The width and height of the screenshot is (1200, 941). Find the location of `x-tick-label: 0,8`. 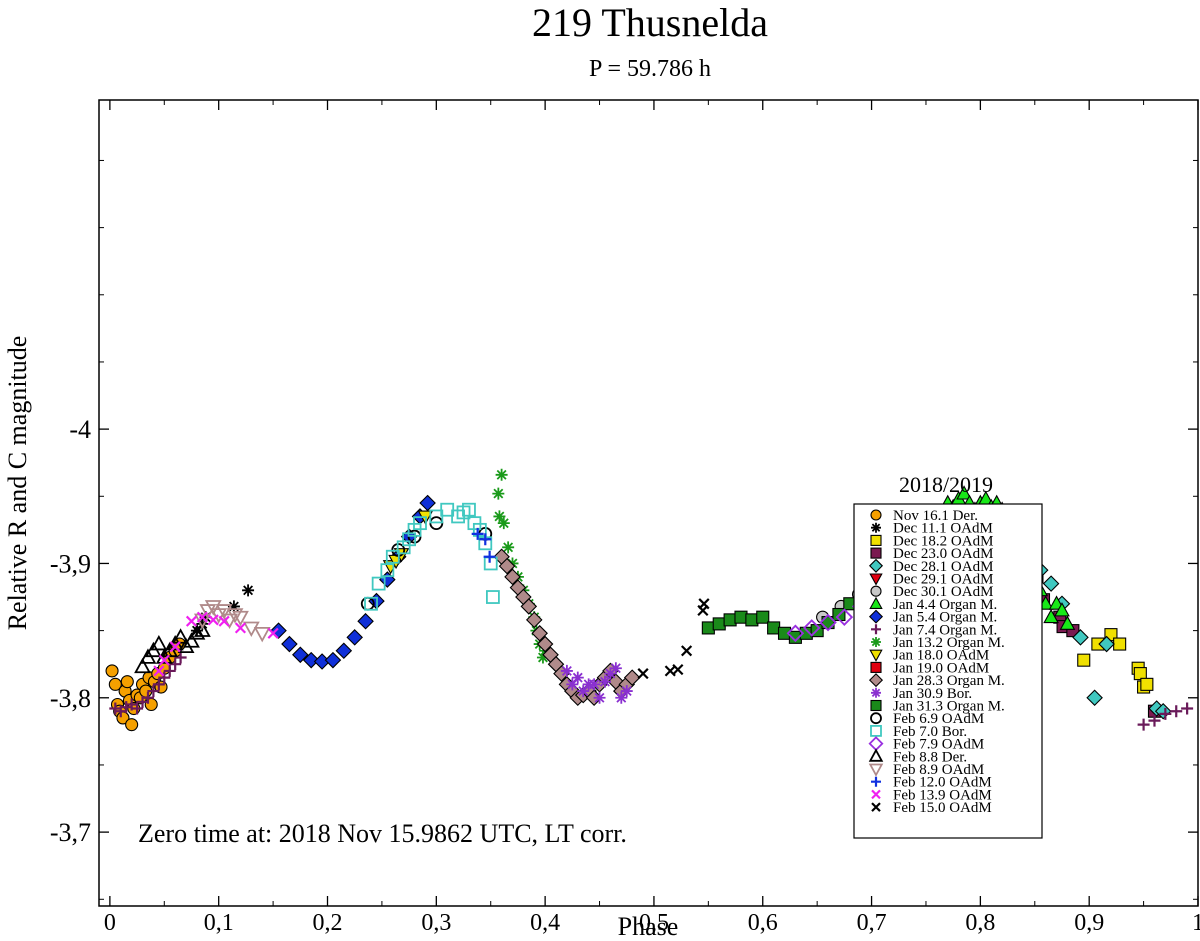

x-tick-label: 0,8 is located at coordinates (980, 923).